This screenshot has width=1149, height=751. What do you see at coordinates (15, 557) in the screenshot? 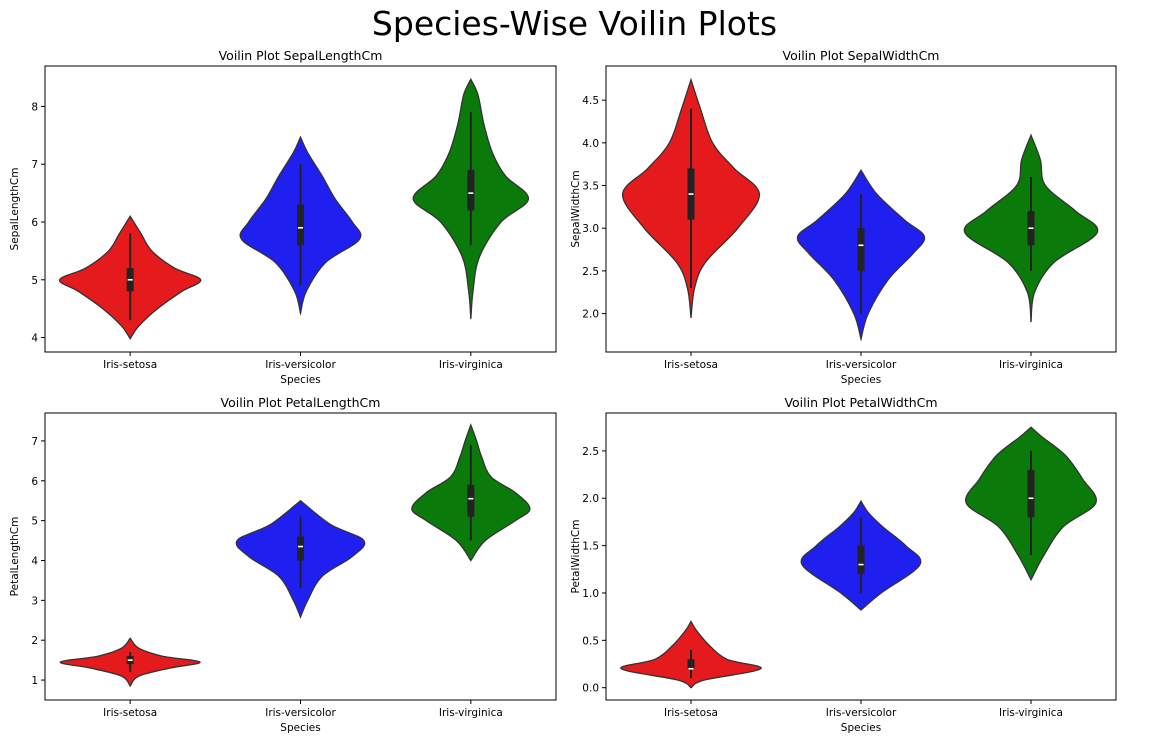
I see `y-axis-label: PetalLengthCm` at bounding box center [15, 557].